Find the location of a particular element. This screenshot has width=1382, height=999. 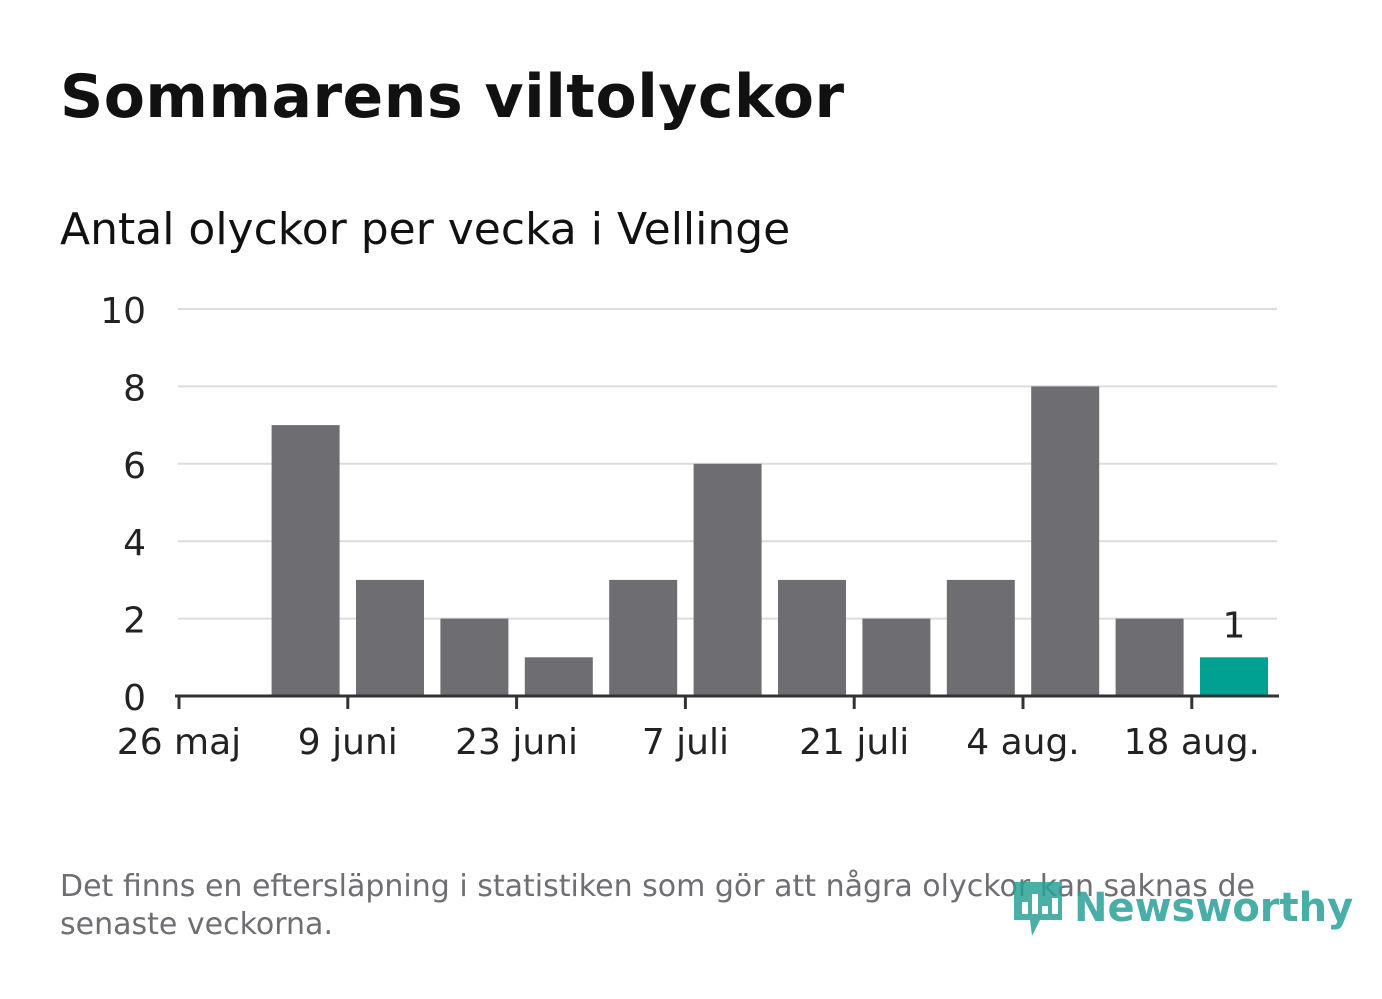

chart-title: Sommarens viltolyckor is located at coordinates (452, 97).